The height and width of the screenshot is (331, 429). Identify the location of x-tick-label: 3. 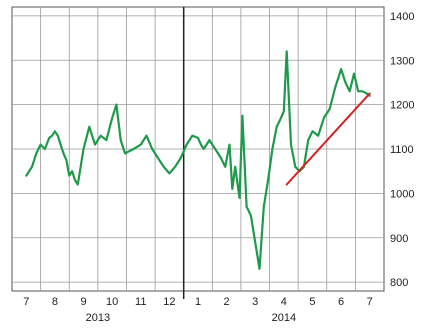
(255, 302).